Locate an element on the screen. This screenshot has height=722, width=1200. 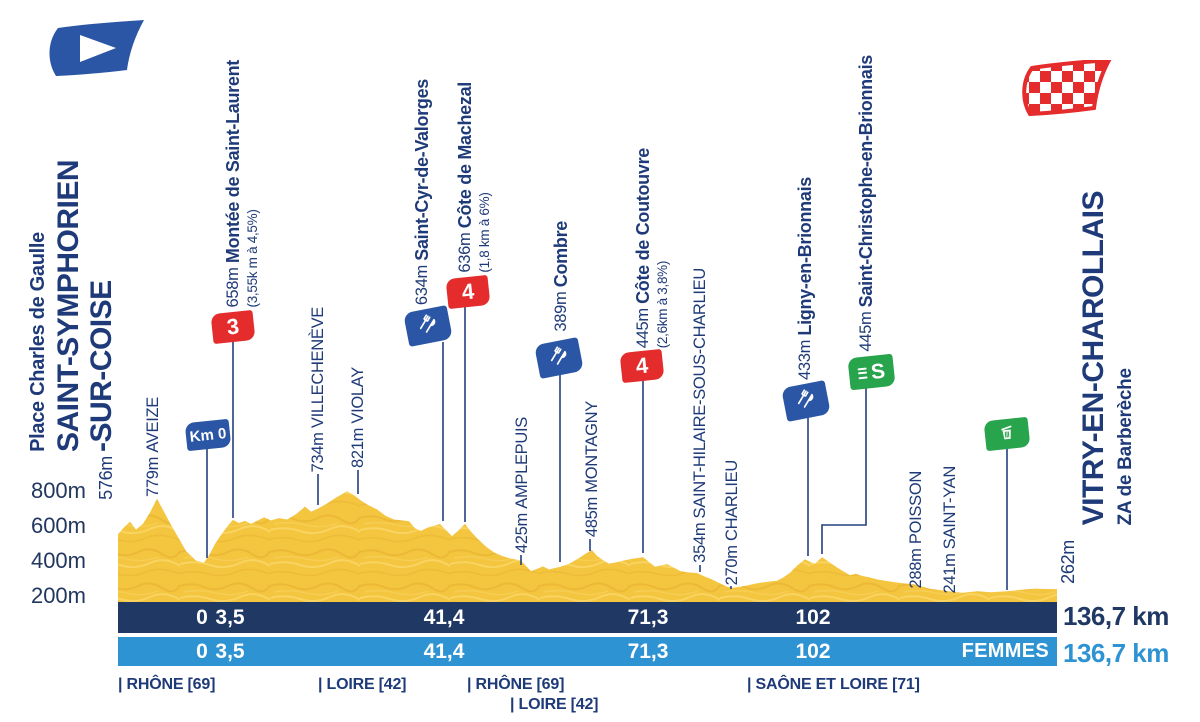
km-zero-label: Km 0 is located at coordinates (208, 435).